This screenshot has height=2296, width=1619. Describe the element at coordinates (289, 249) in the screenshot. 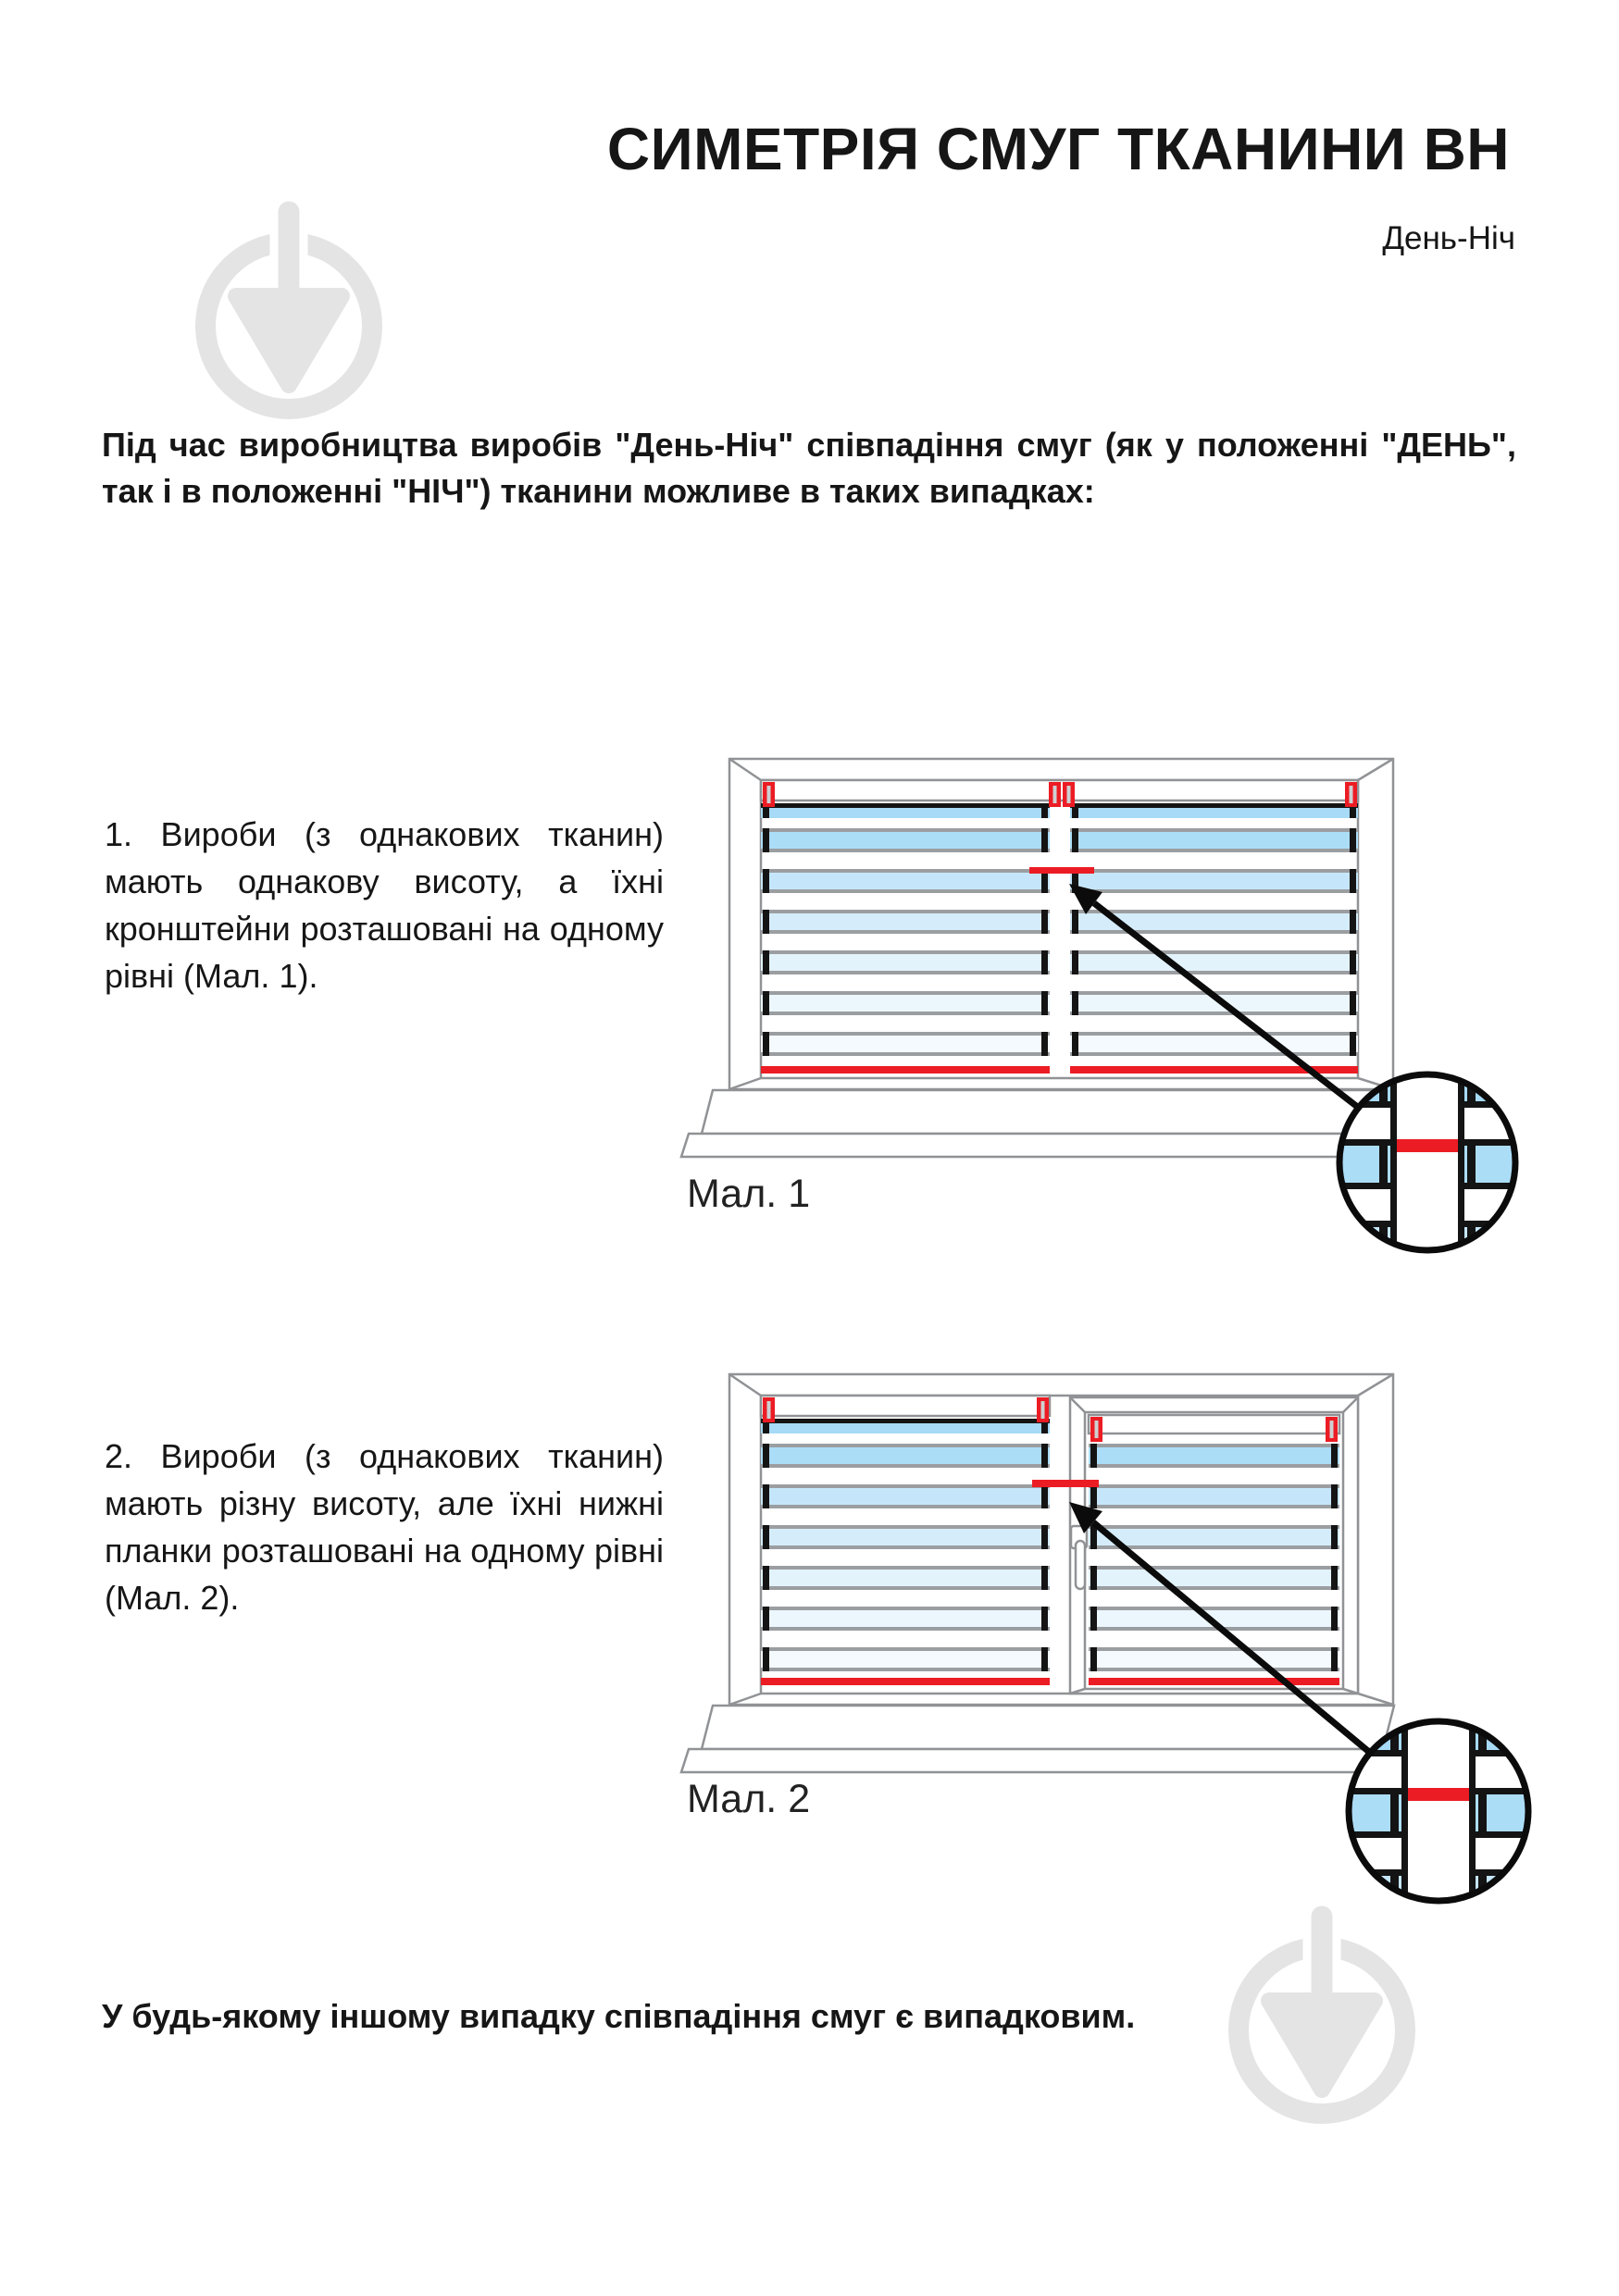

I see `watermark-stem` at that location.